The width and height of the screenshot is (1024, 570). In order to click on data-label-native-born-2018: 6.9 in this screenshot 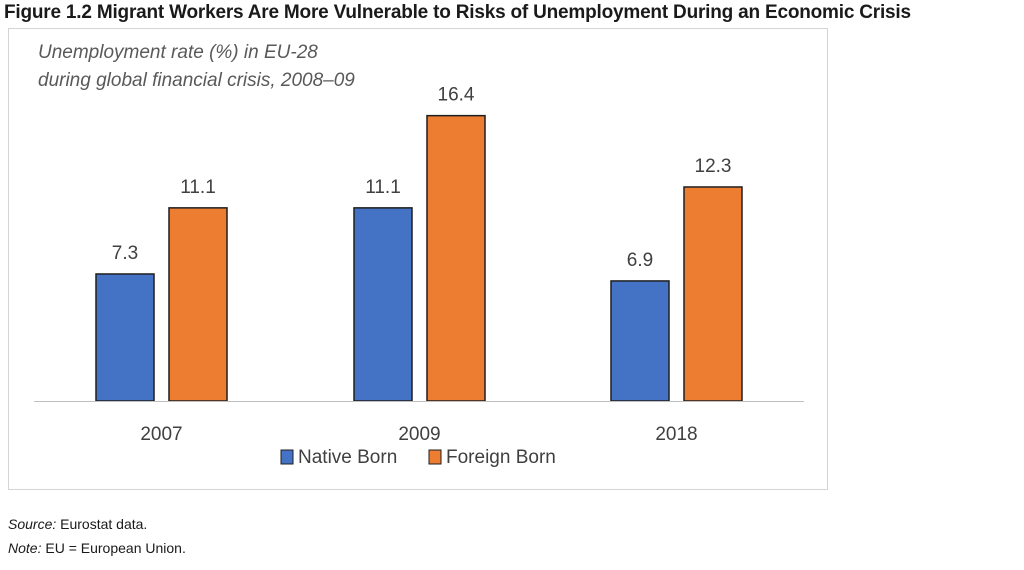, I will do `click(640, 260)`.